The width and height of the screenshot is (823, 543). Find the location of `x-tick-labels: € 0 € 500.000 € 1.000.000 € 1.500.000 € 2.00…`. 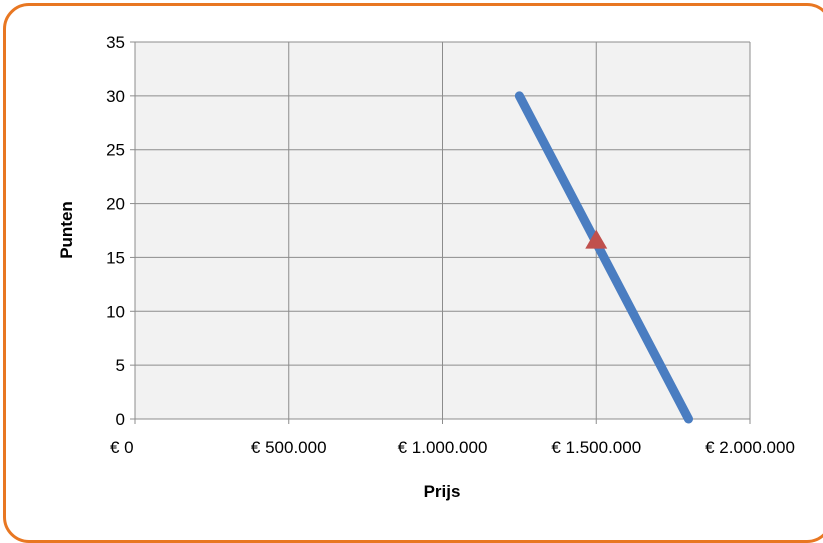

x-tick-labels: € 0 € 500.000 € 1.000.000 € 1.500.000 € 2.00… is located at coordinates (452, 447).